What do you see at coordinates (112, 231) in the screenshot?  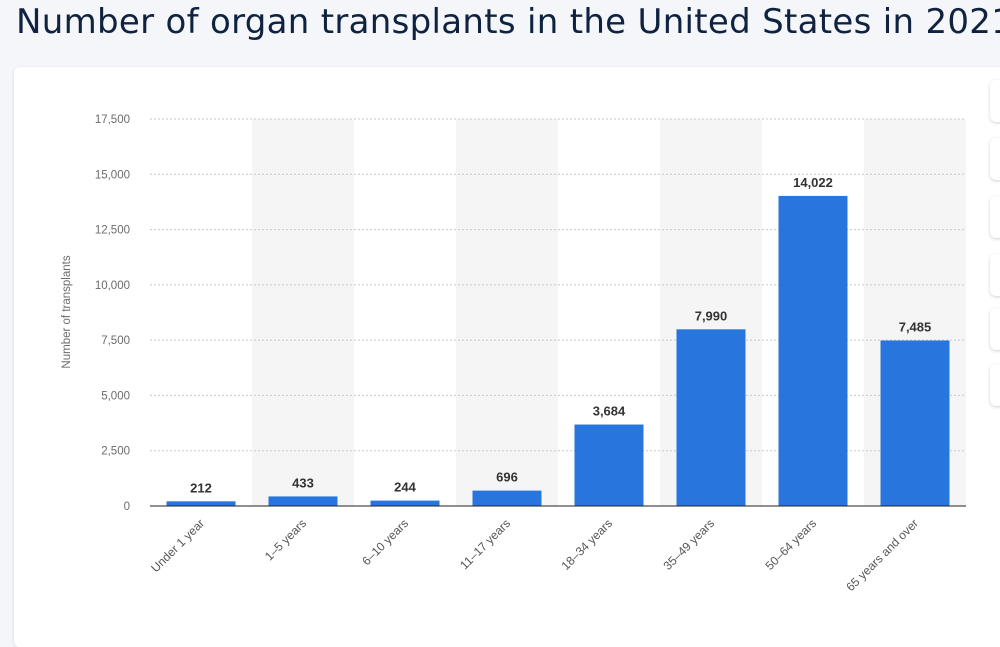 I see `y-tick-label: 12,500` at bounding box center [112, 231].